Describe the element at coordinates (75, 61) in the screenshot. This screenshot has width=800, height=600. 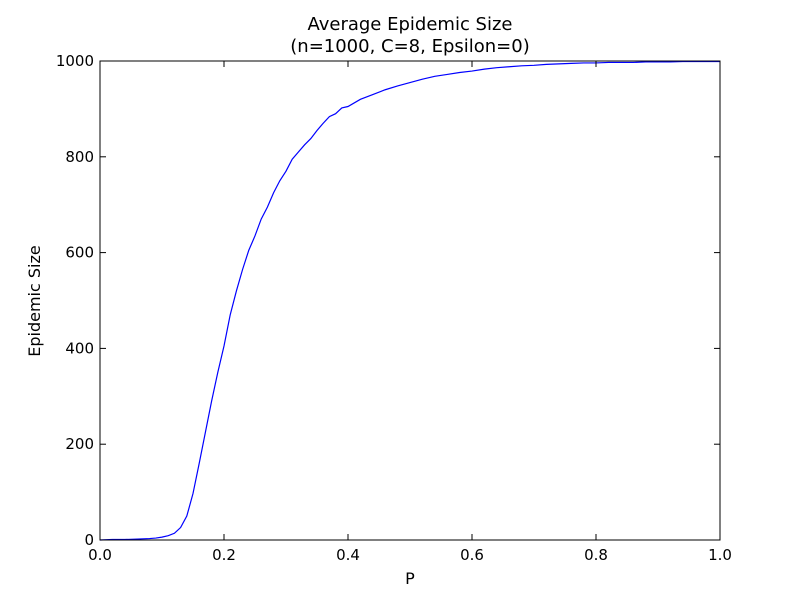
I see `y-tick-label: 1000` at that location.